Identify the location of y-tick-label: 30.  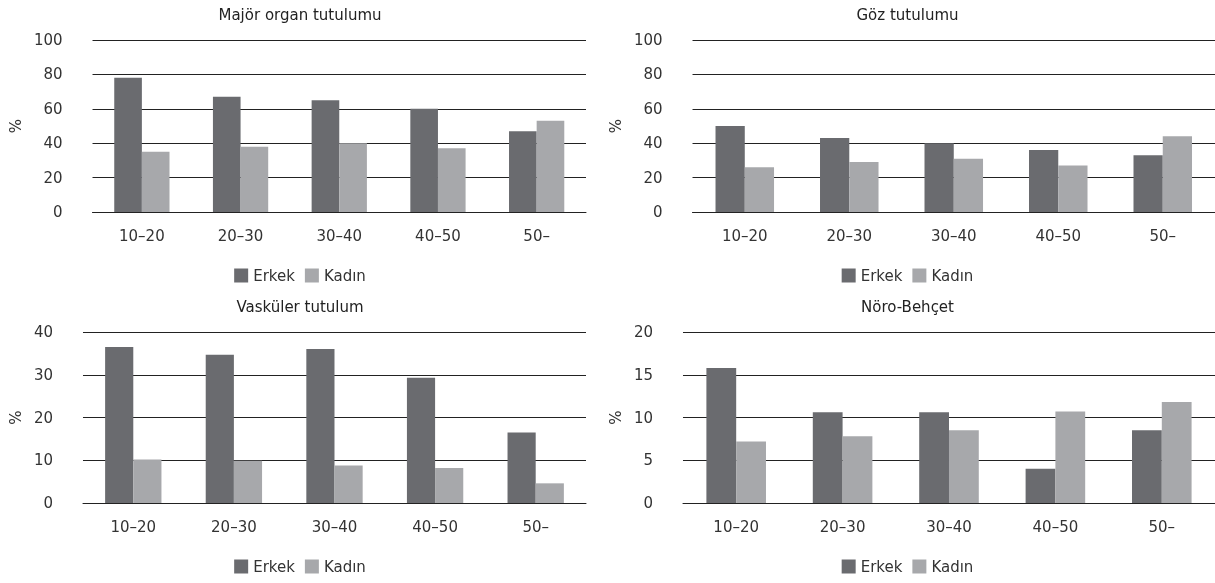
(43, 374).